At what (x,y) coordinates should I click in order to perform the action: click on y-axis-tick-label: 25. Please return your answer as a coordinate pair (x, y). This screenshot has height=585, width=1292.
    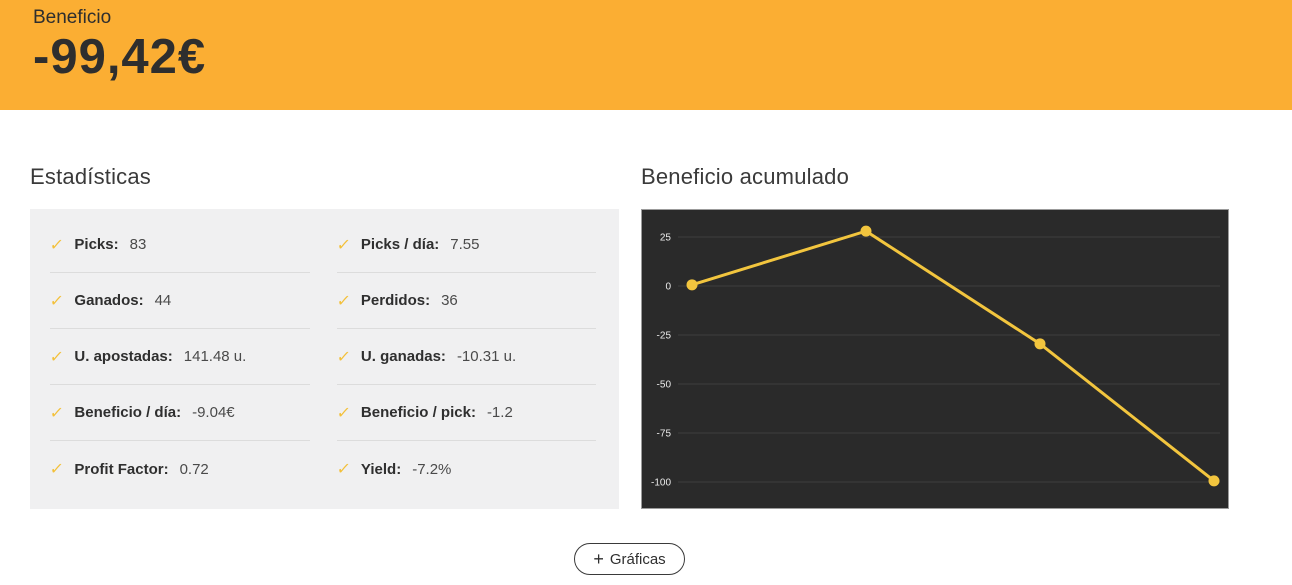
    Looking at the image, I should click on (666, 238).